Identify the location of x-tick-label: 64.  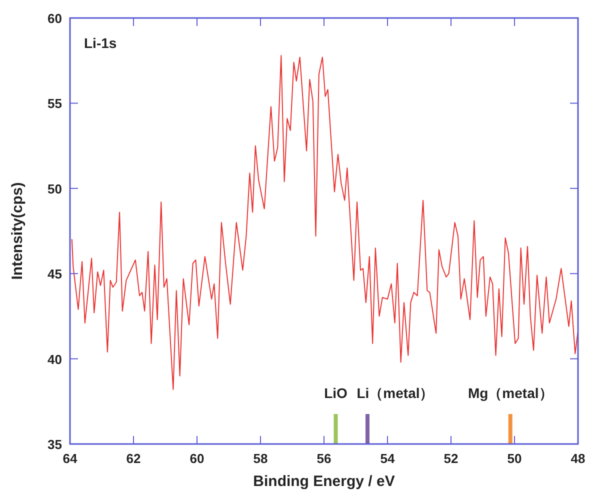
(70, 458).